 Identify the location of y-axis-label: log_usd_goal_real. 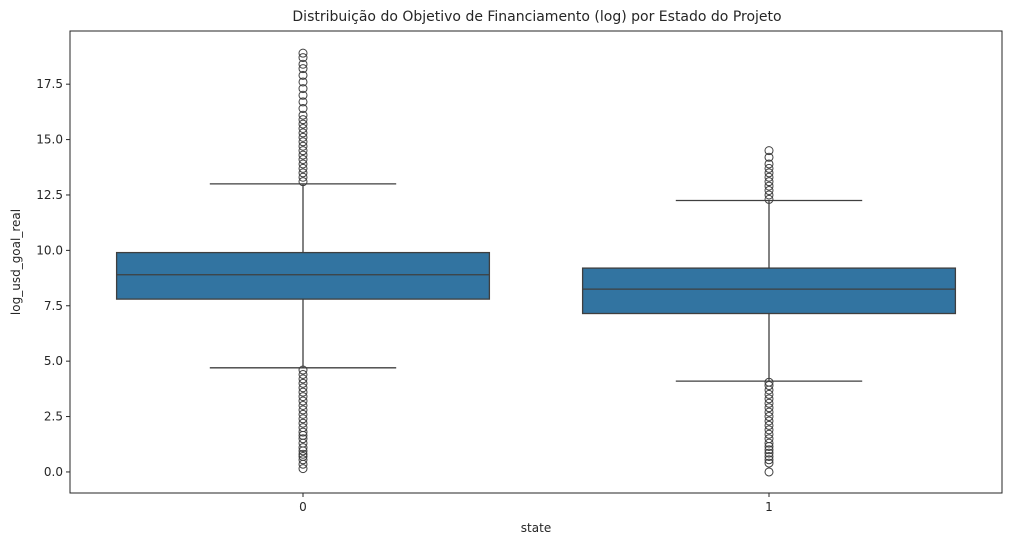
(16, 262).